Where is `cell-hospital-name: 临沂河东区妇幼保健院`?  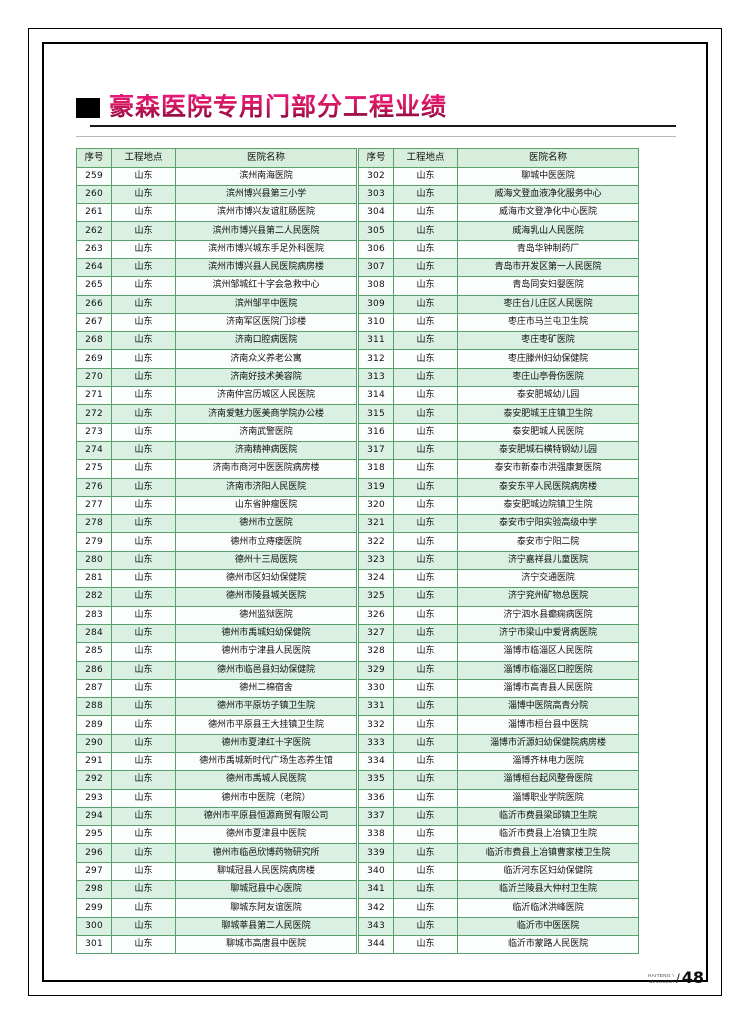 cell-hospital-name: 临沂河东区妇幼保健院 is located at coordinates (548, 871).